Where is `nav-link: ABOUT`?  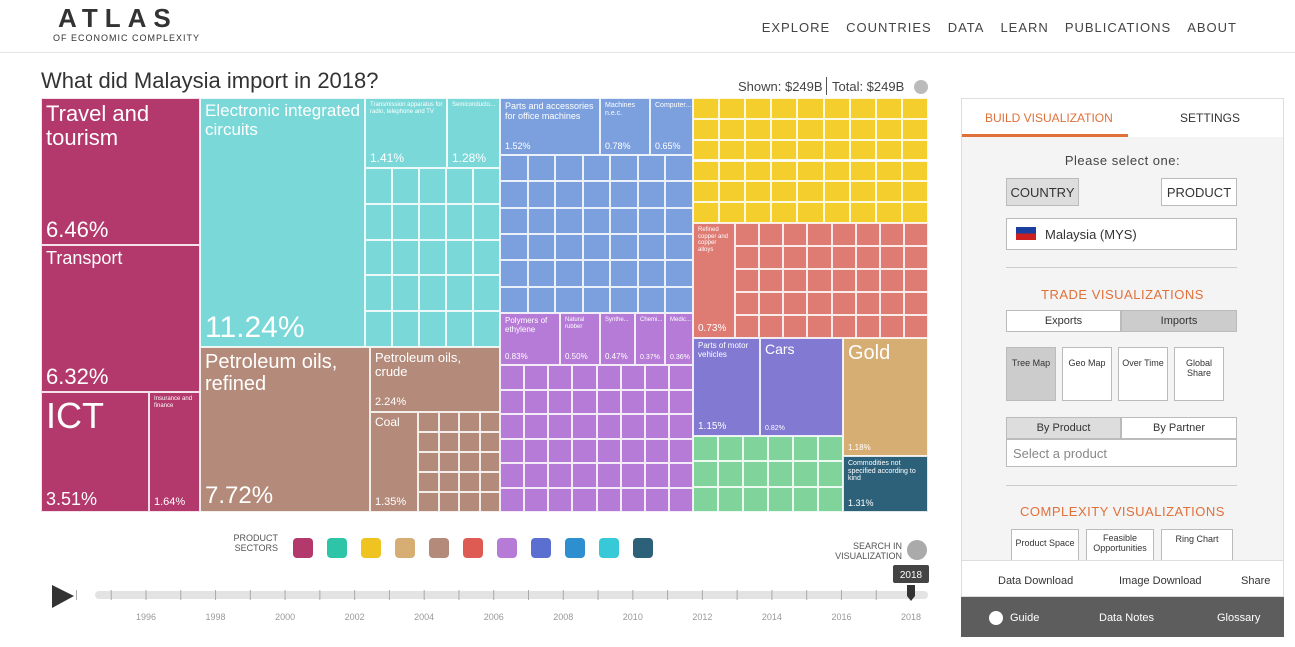
nav-link: ABOUT is located at coordinates (1212, 27).